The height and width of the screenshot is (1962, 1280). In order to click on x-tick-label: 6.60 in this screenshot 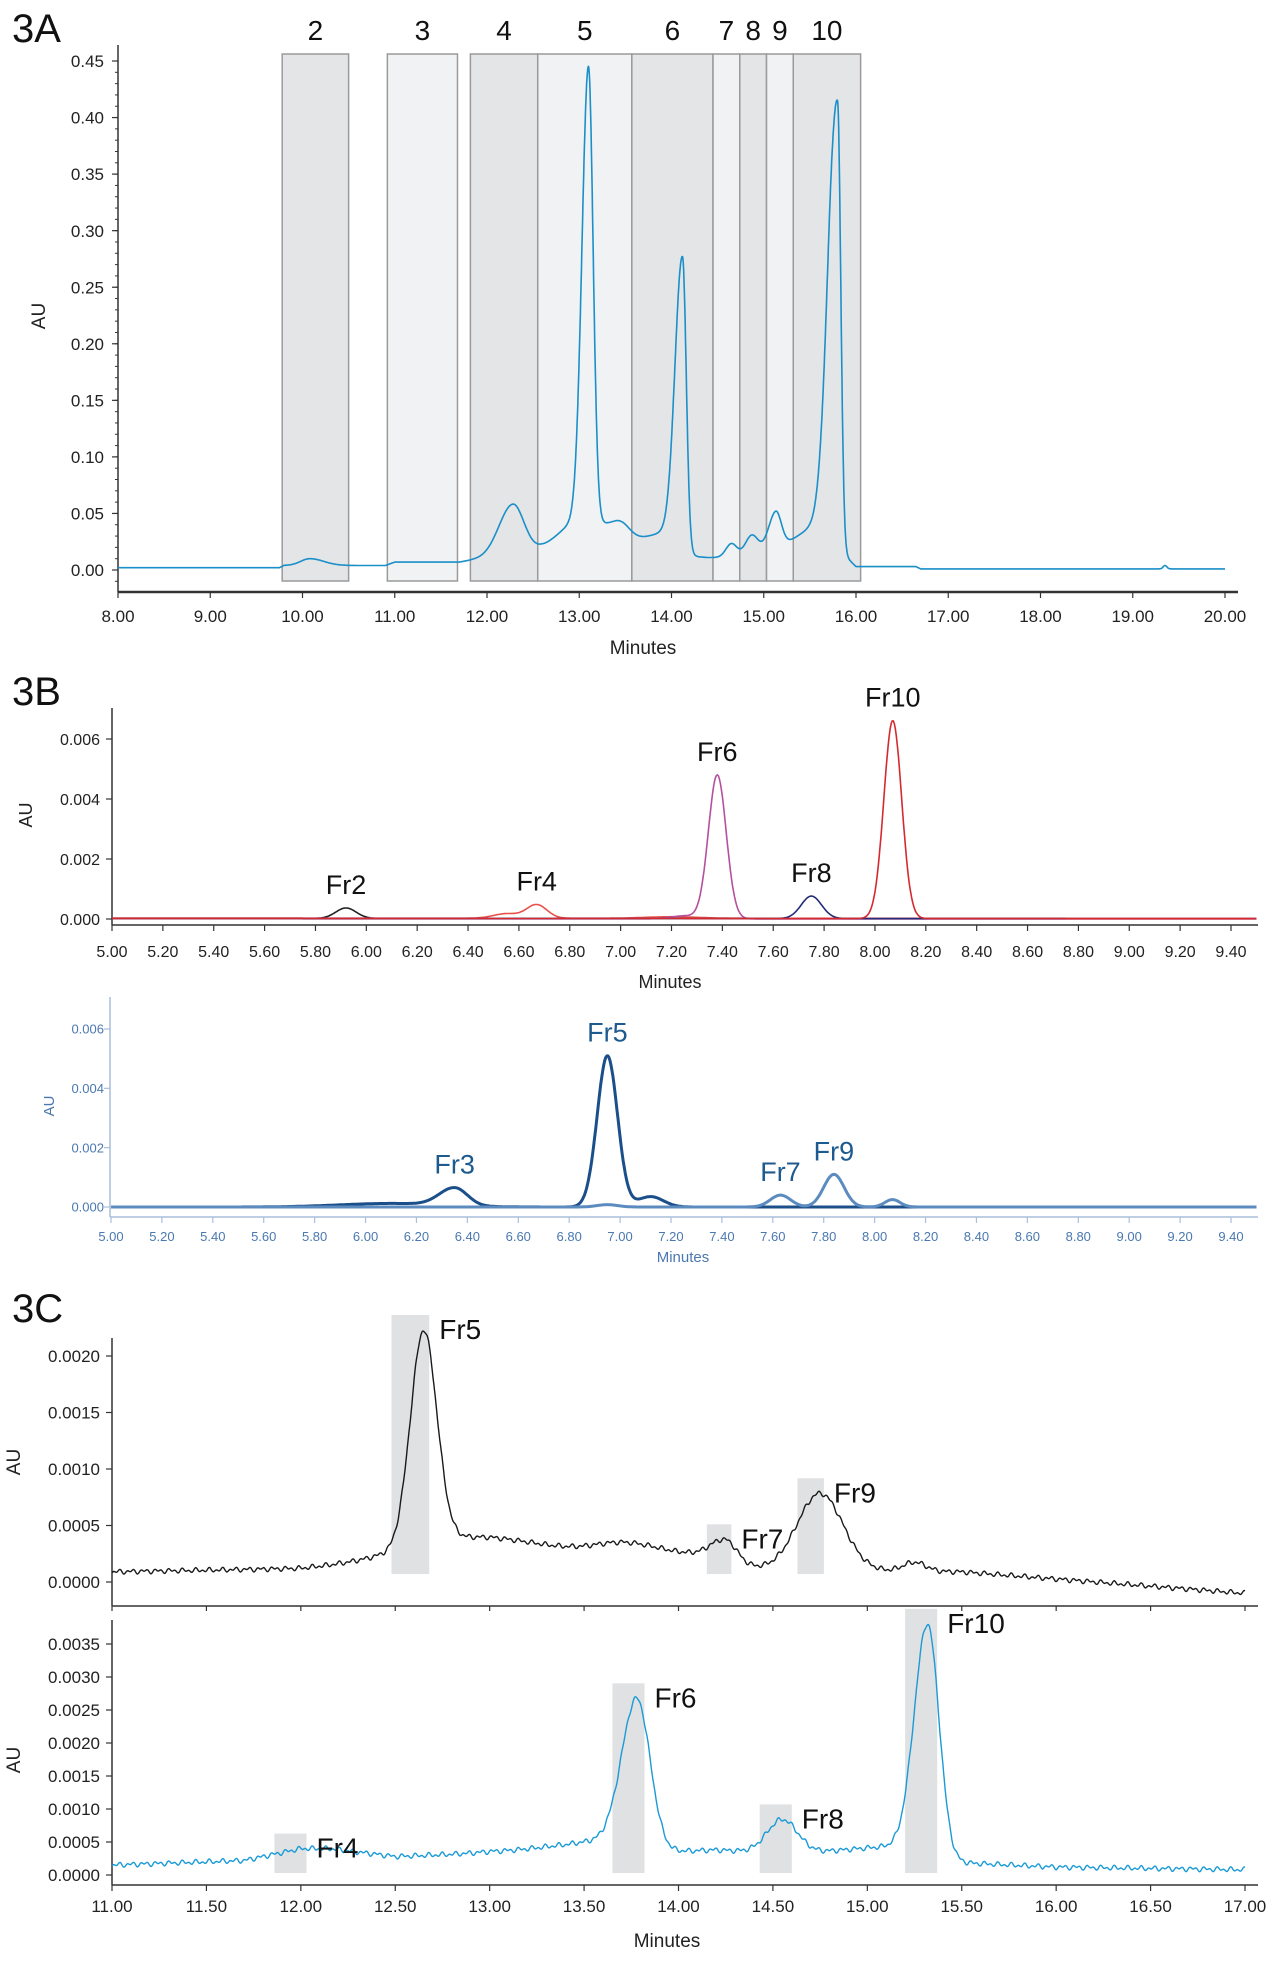, I will do `click(518, 1236)`.